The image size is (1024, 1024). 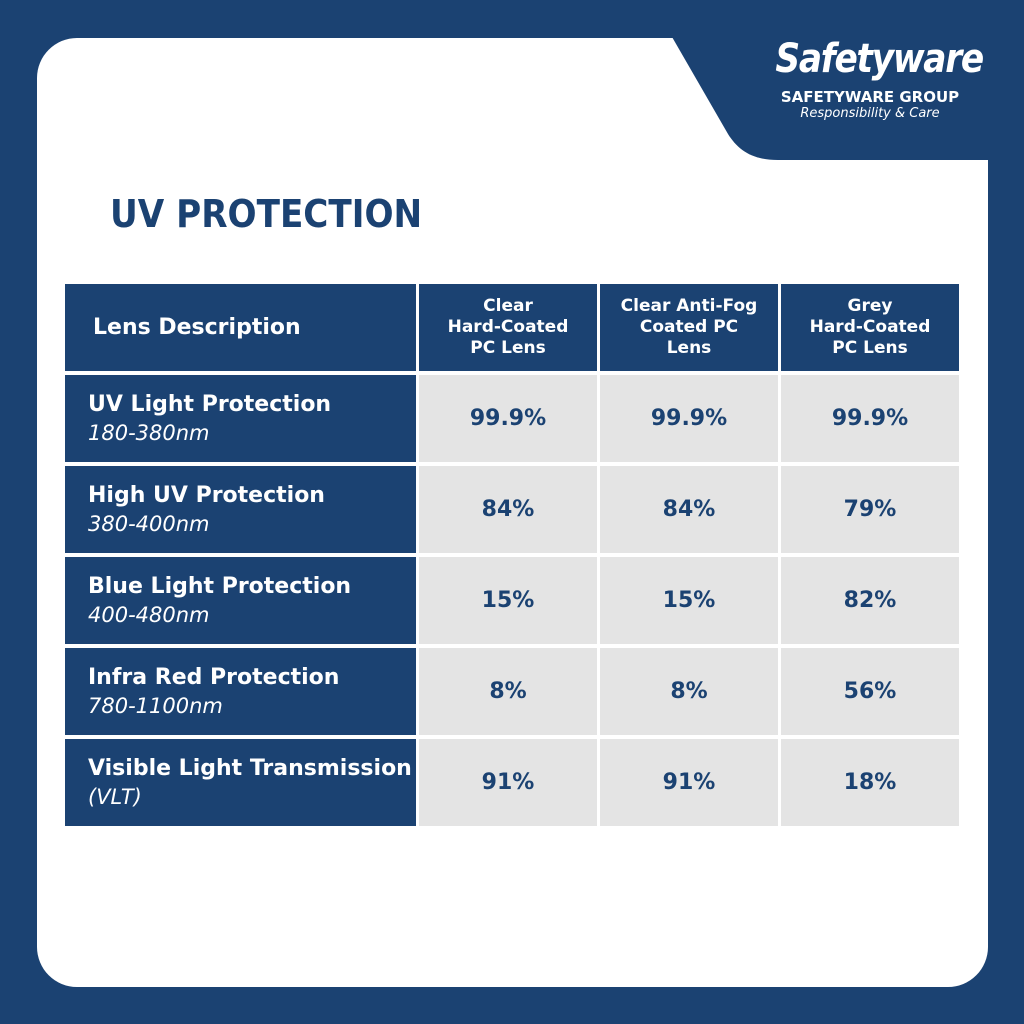 I want to click on row-range: (VLT), so click(x=115, y=797).